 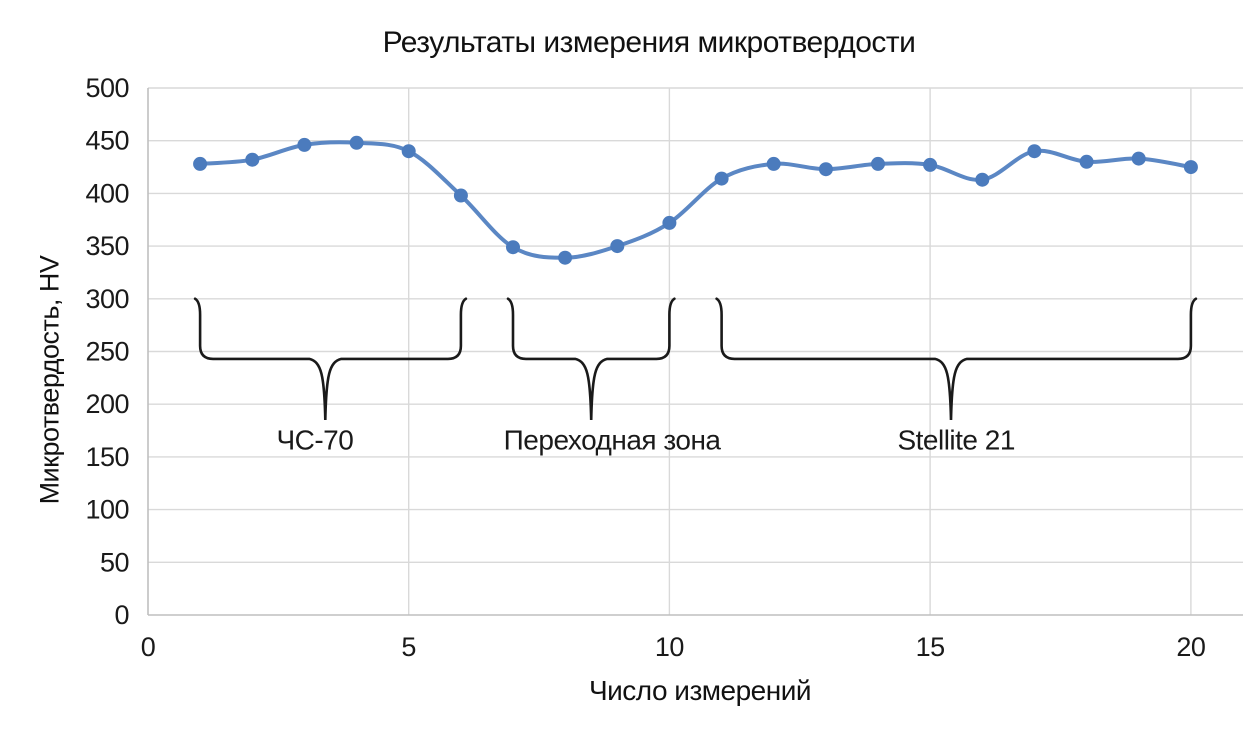 What do you see at coordinates (107, 193) in the screenshot?
I see `y-tick-label: 400` at bounding box center [107, 193].